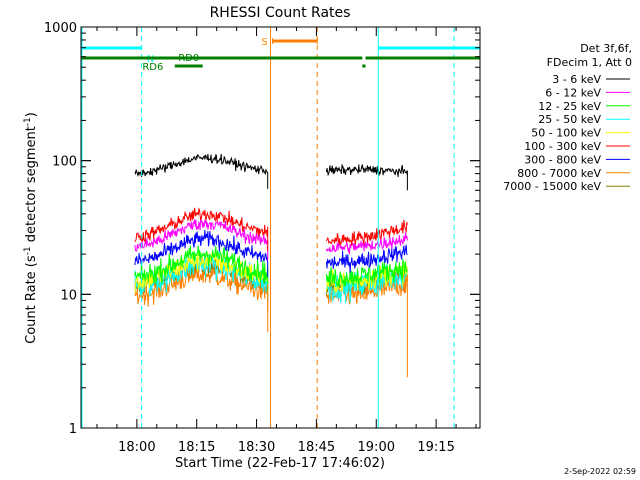  I want to click on y-tick-label: 1000, so click(60, 28).